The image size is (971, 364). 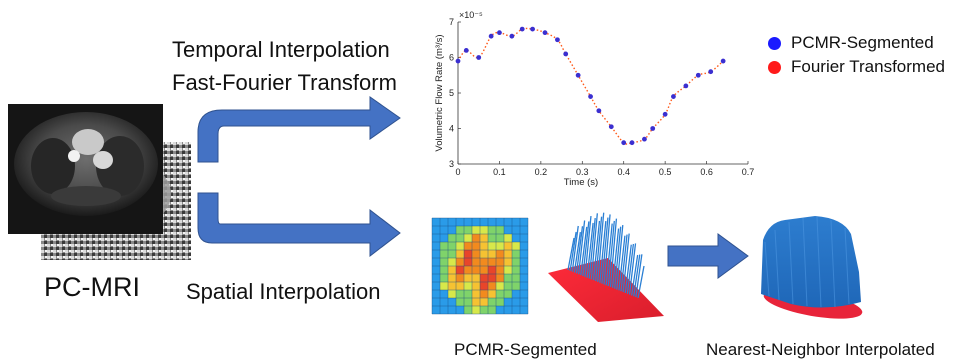 What do you see at coordinates (774, 43) in the screenshot?
I see `legend-dot-blue` at bounding box center [774, 43].